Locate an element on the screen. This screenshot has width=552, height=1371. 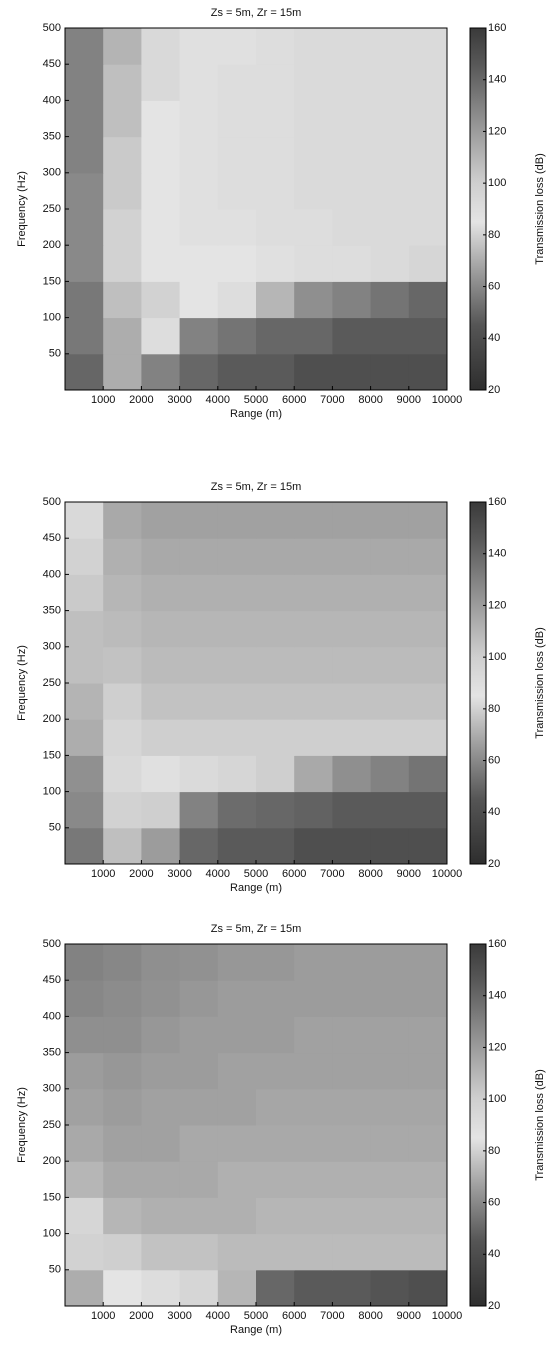
colorbar-tick-label: 40 is located at coordinates (494, 812).